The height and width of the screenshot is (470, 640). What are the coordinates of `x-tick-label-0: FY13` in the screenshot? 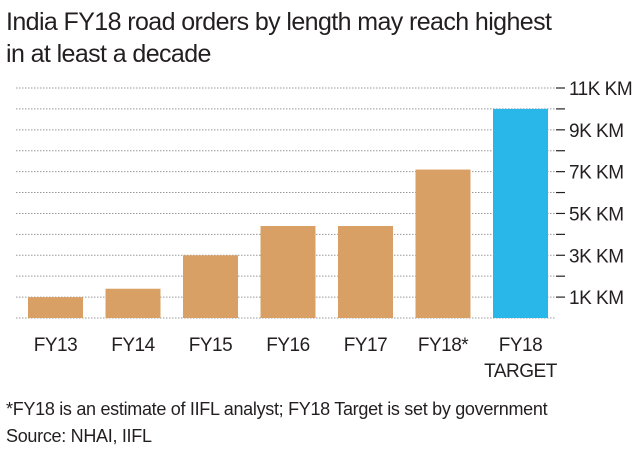 It's located at (55, 345).